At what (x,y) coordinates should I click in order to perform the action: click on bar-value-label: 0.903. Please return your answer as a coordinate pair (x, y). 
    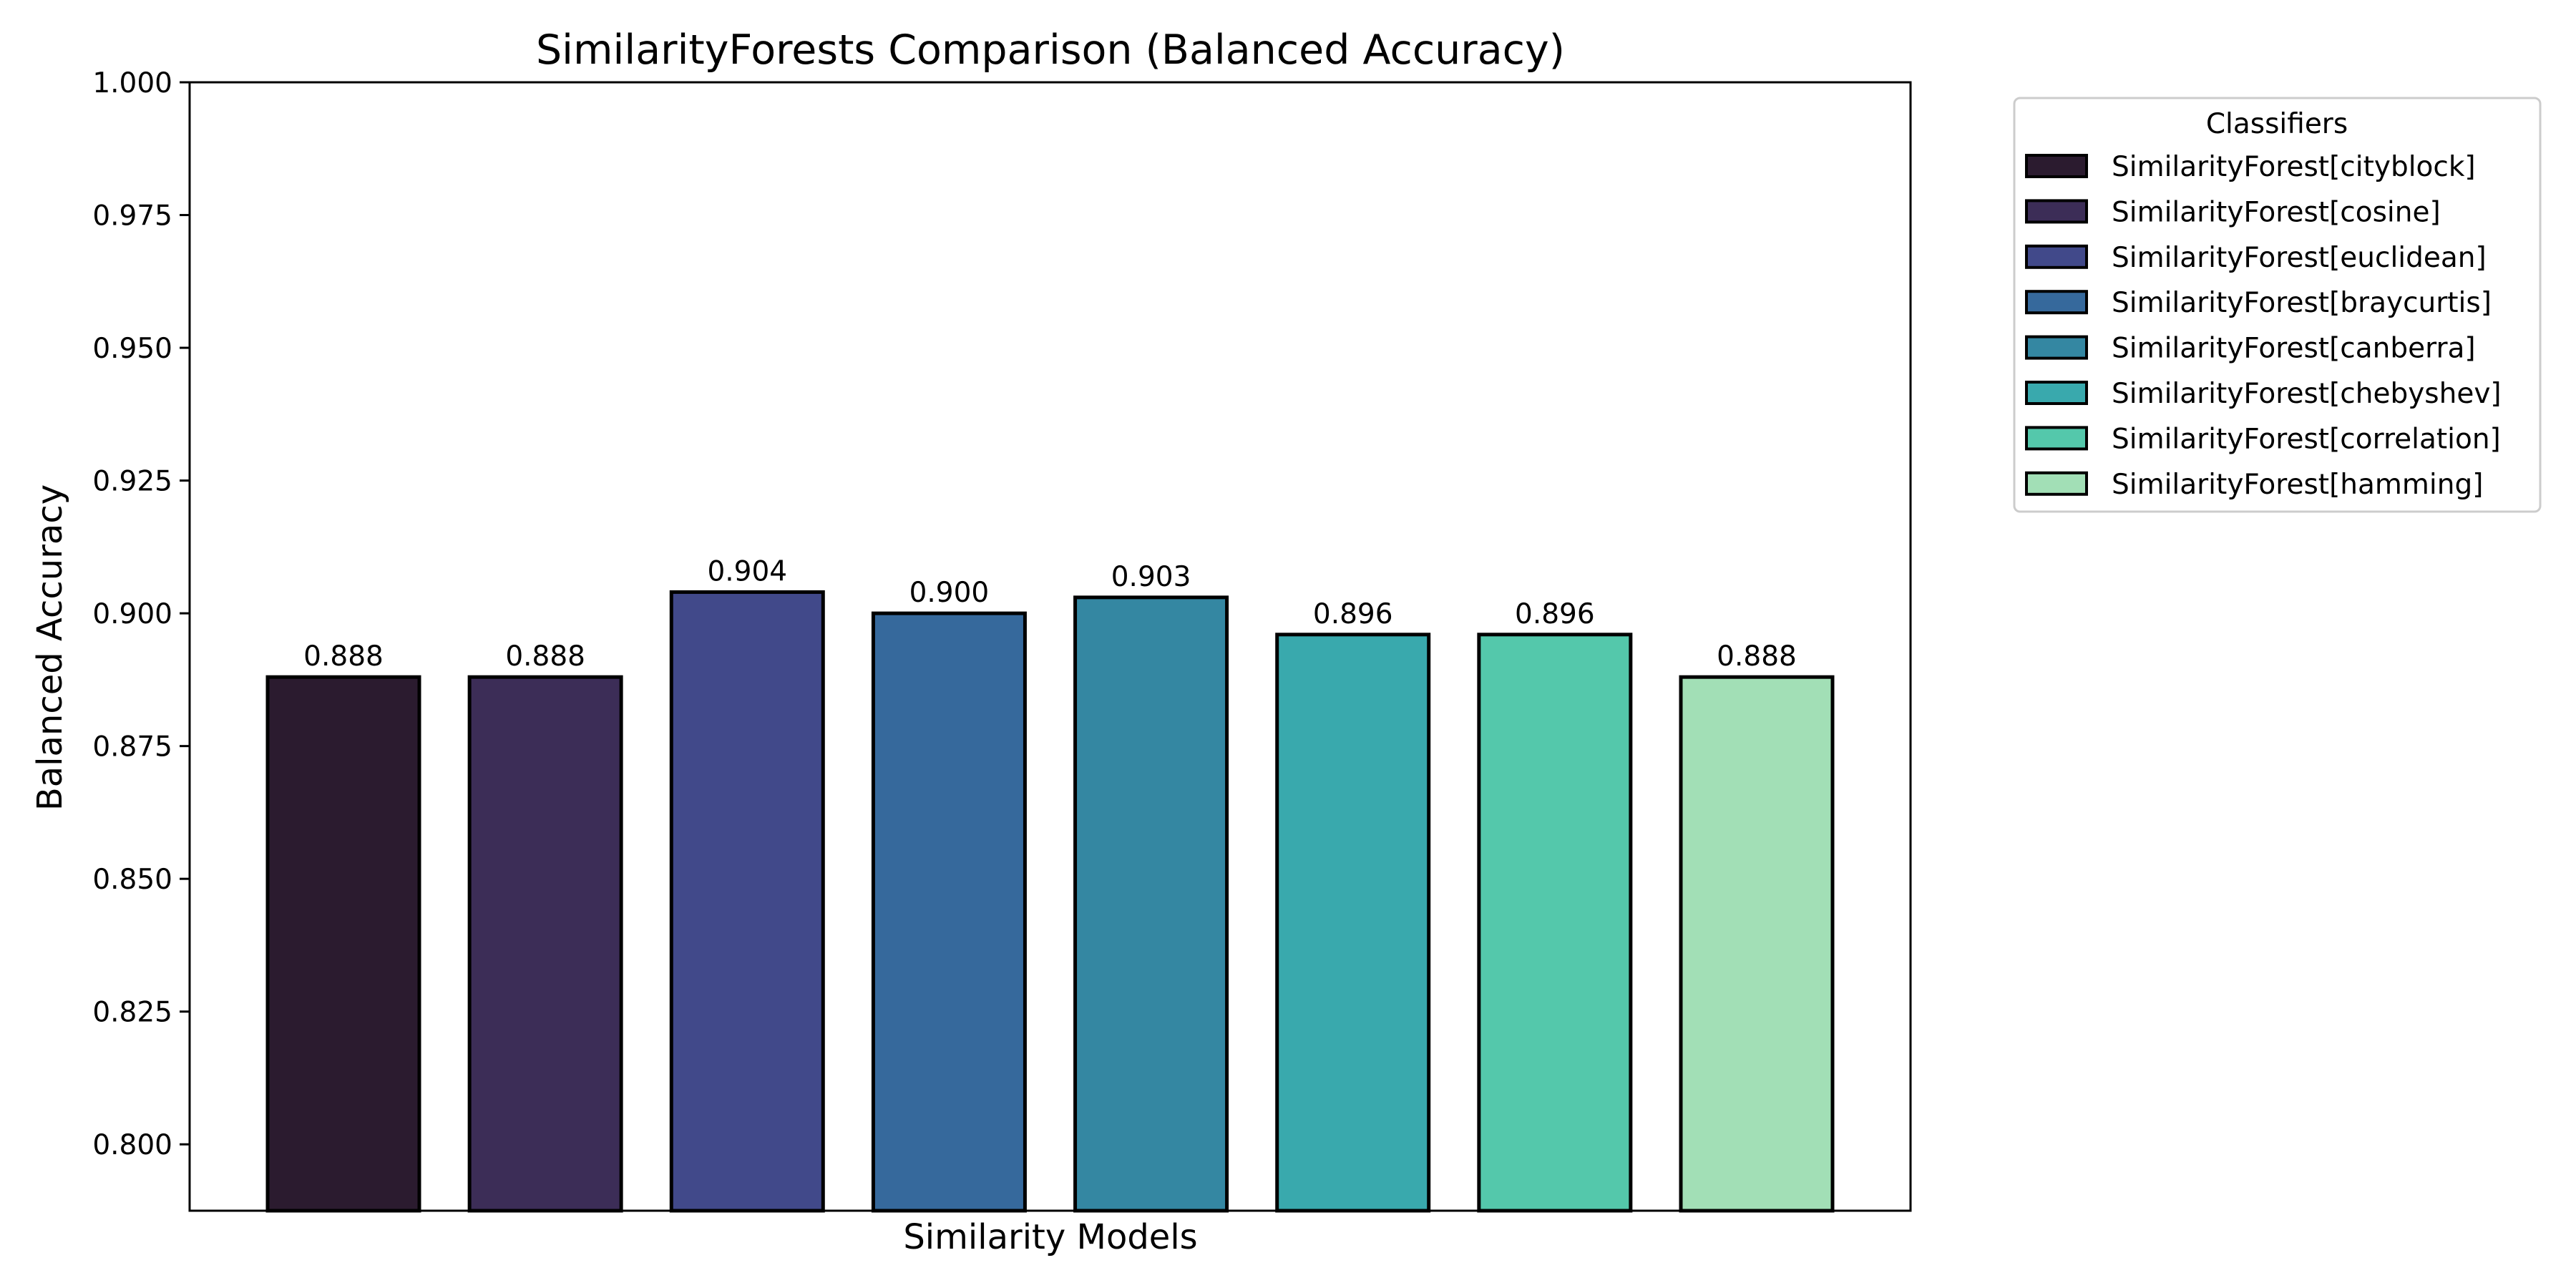
    Looking at the image, I should click on (1151, 577).